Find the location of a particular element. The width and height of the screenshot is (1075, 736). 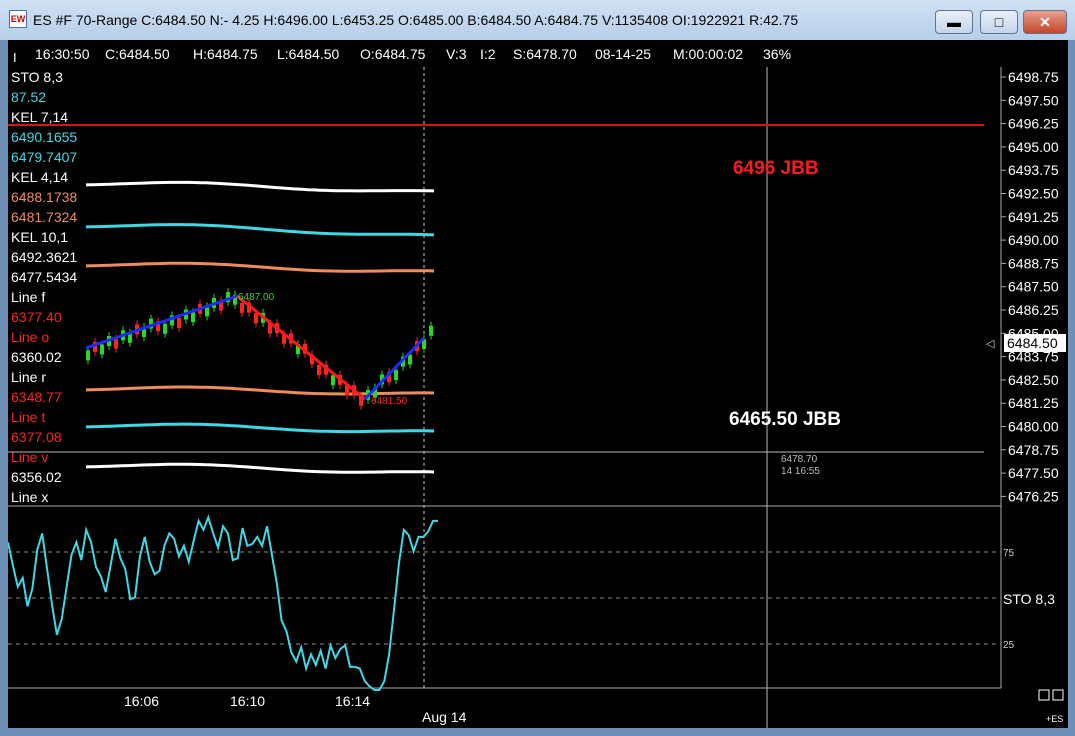

close-icon: ✕ is located at coordinates (1045, 22).